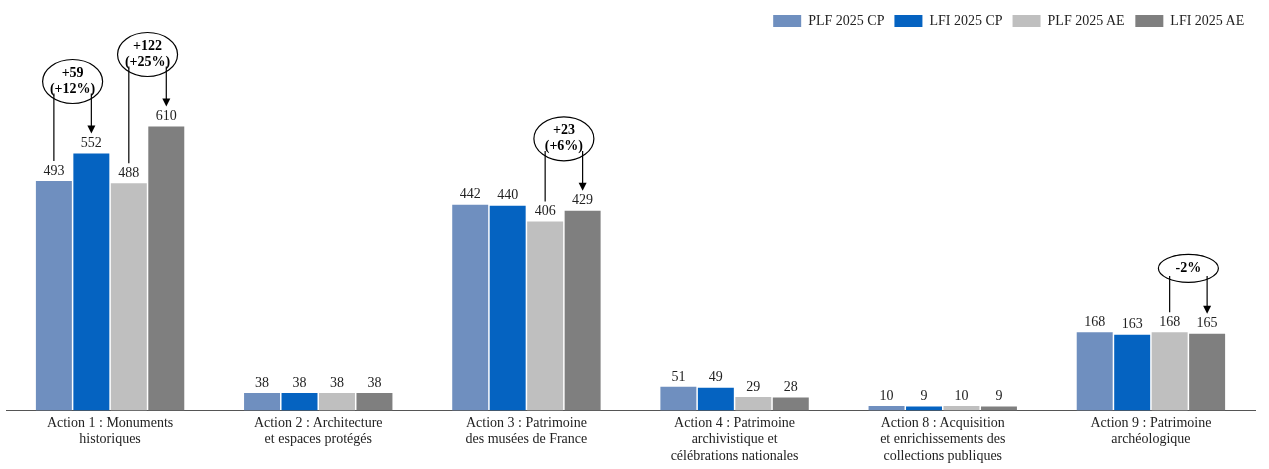  Describe the element at coordinates (1207, 323) in the screenshot. I see `data-label: 165` at that location.